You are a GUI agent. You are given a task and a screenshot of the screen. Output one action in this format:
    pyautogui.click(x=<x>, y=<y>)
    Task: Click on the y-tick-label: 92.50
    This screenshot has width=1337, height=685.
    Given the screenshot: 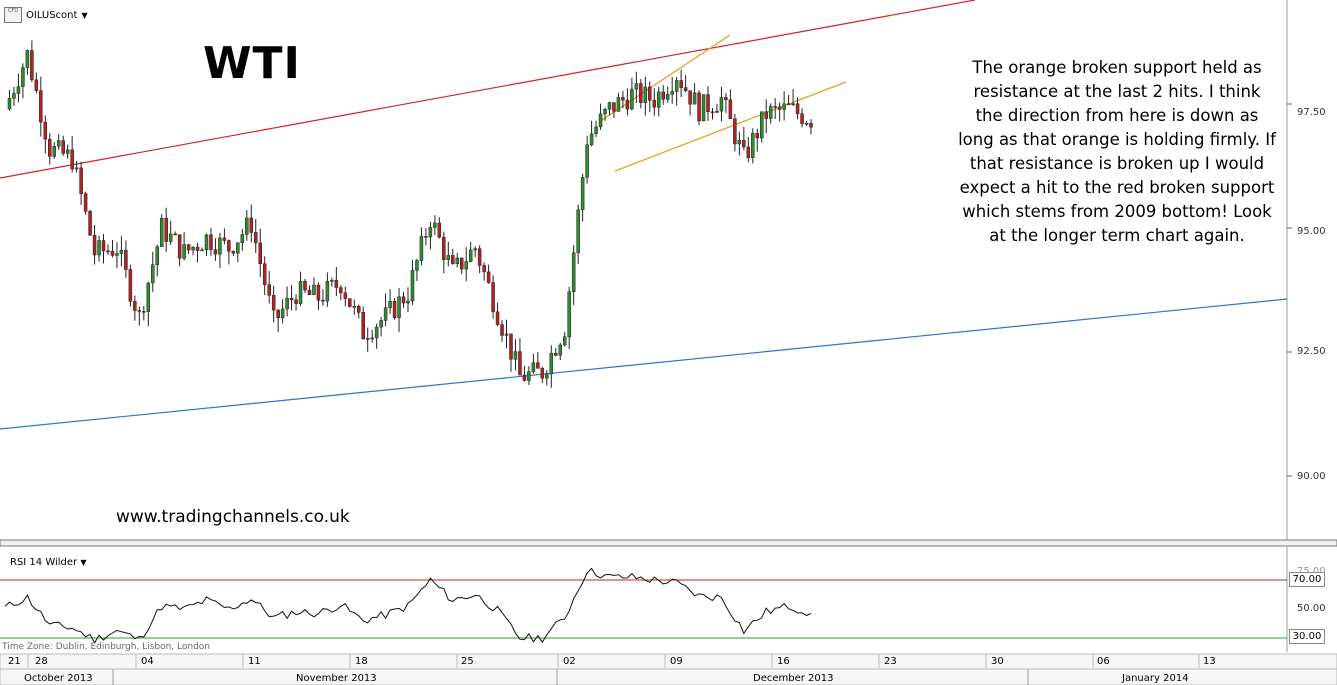 What is the action you would take?
    pyautogui.click(x=1311, y=351)
    